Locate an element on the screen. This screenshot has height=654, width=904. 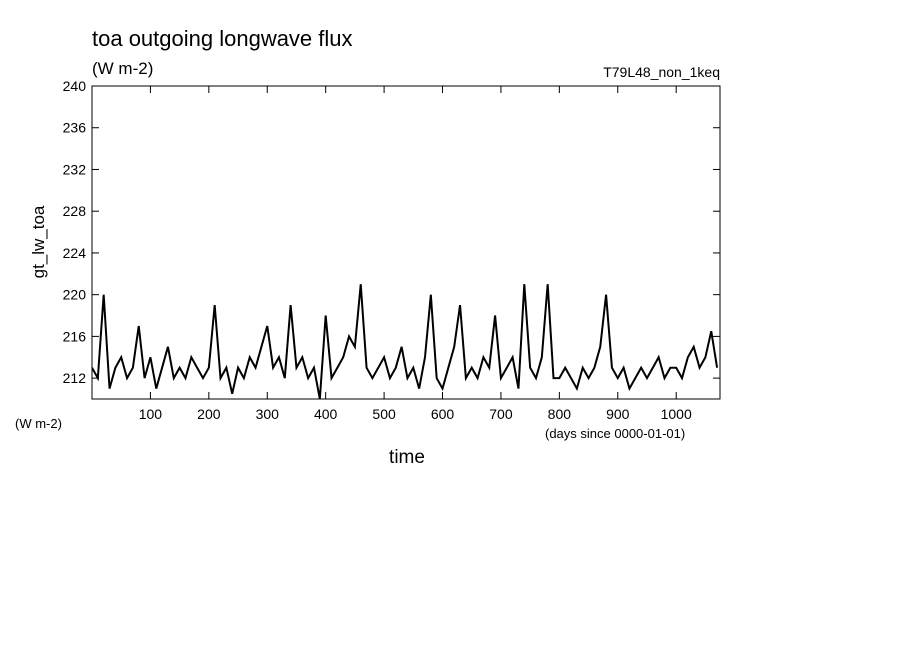
y-axis-label: gt_lw_toa is located at coordinates (38, 241).